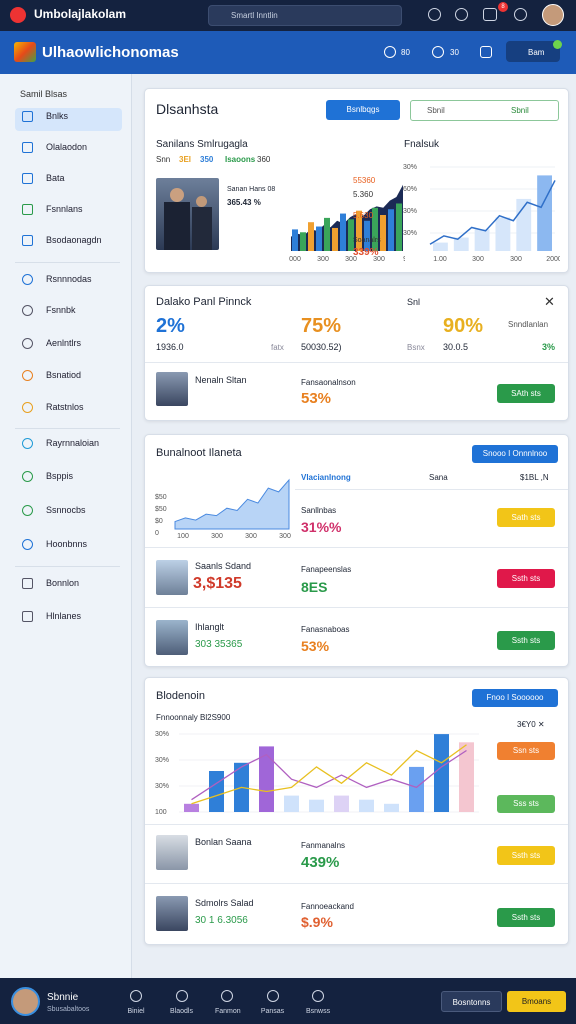  What do you see at coordinates (484, 110) in the screenshot?
I see `search-input: Sbnil Sbnil` at bounding box center [484, 110].